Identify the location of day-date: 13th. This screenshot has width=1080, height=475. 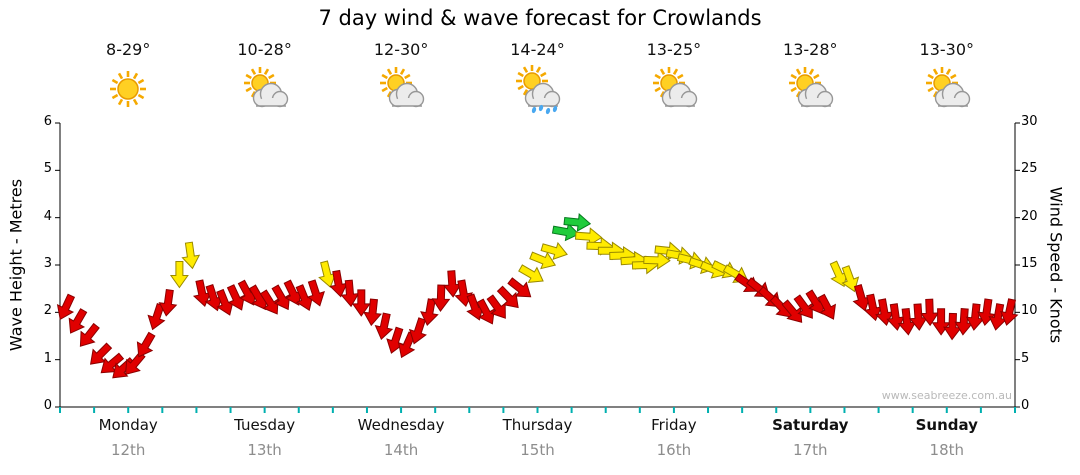
(264, 450).